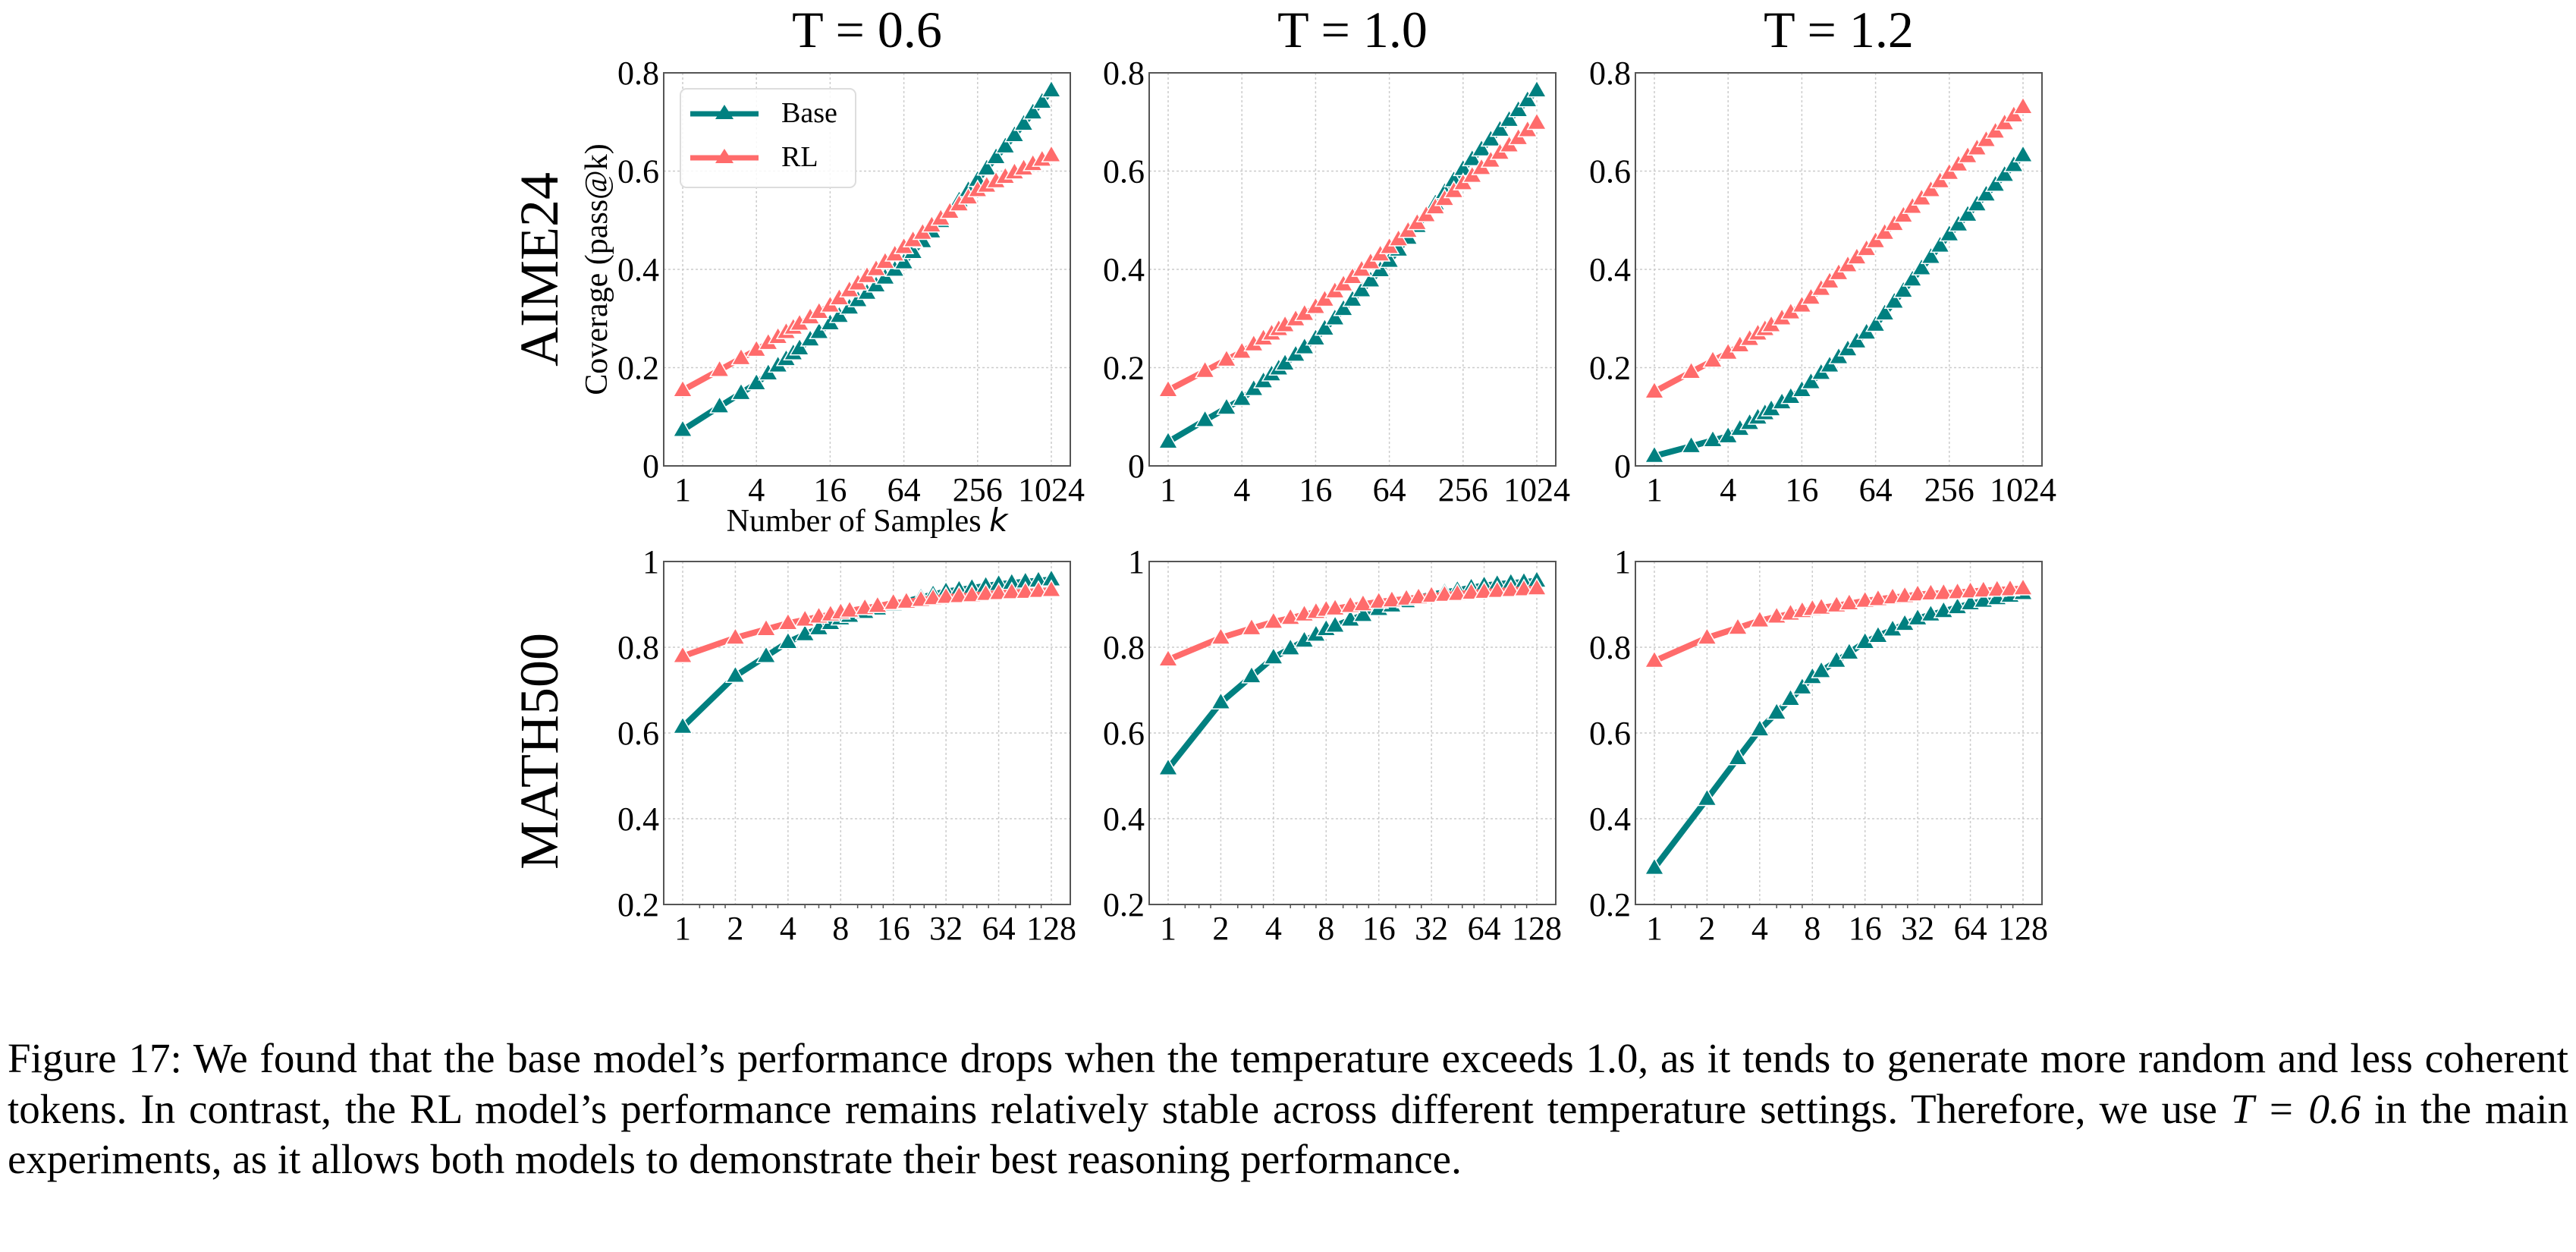 This screenshot has height=1252, width=2576. What do you see at coordinates (868, 520) in the screenshot?
I see `x-axis-label: Number of Samples k` at bounding box center [868, 520].